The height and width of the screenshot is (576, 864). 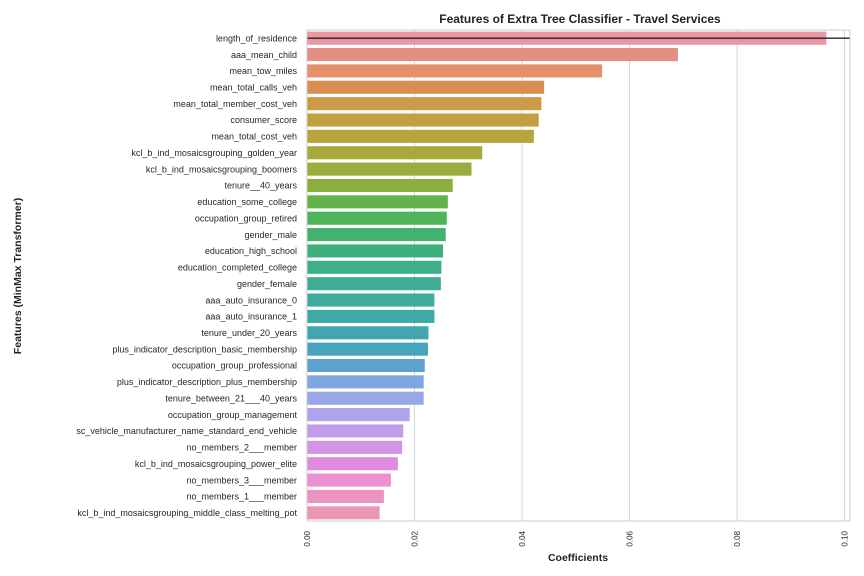 I want to click on y-tick-label: aaa_mean_child, so click(x=264, y=55).